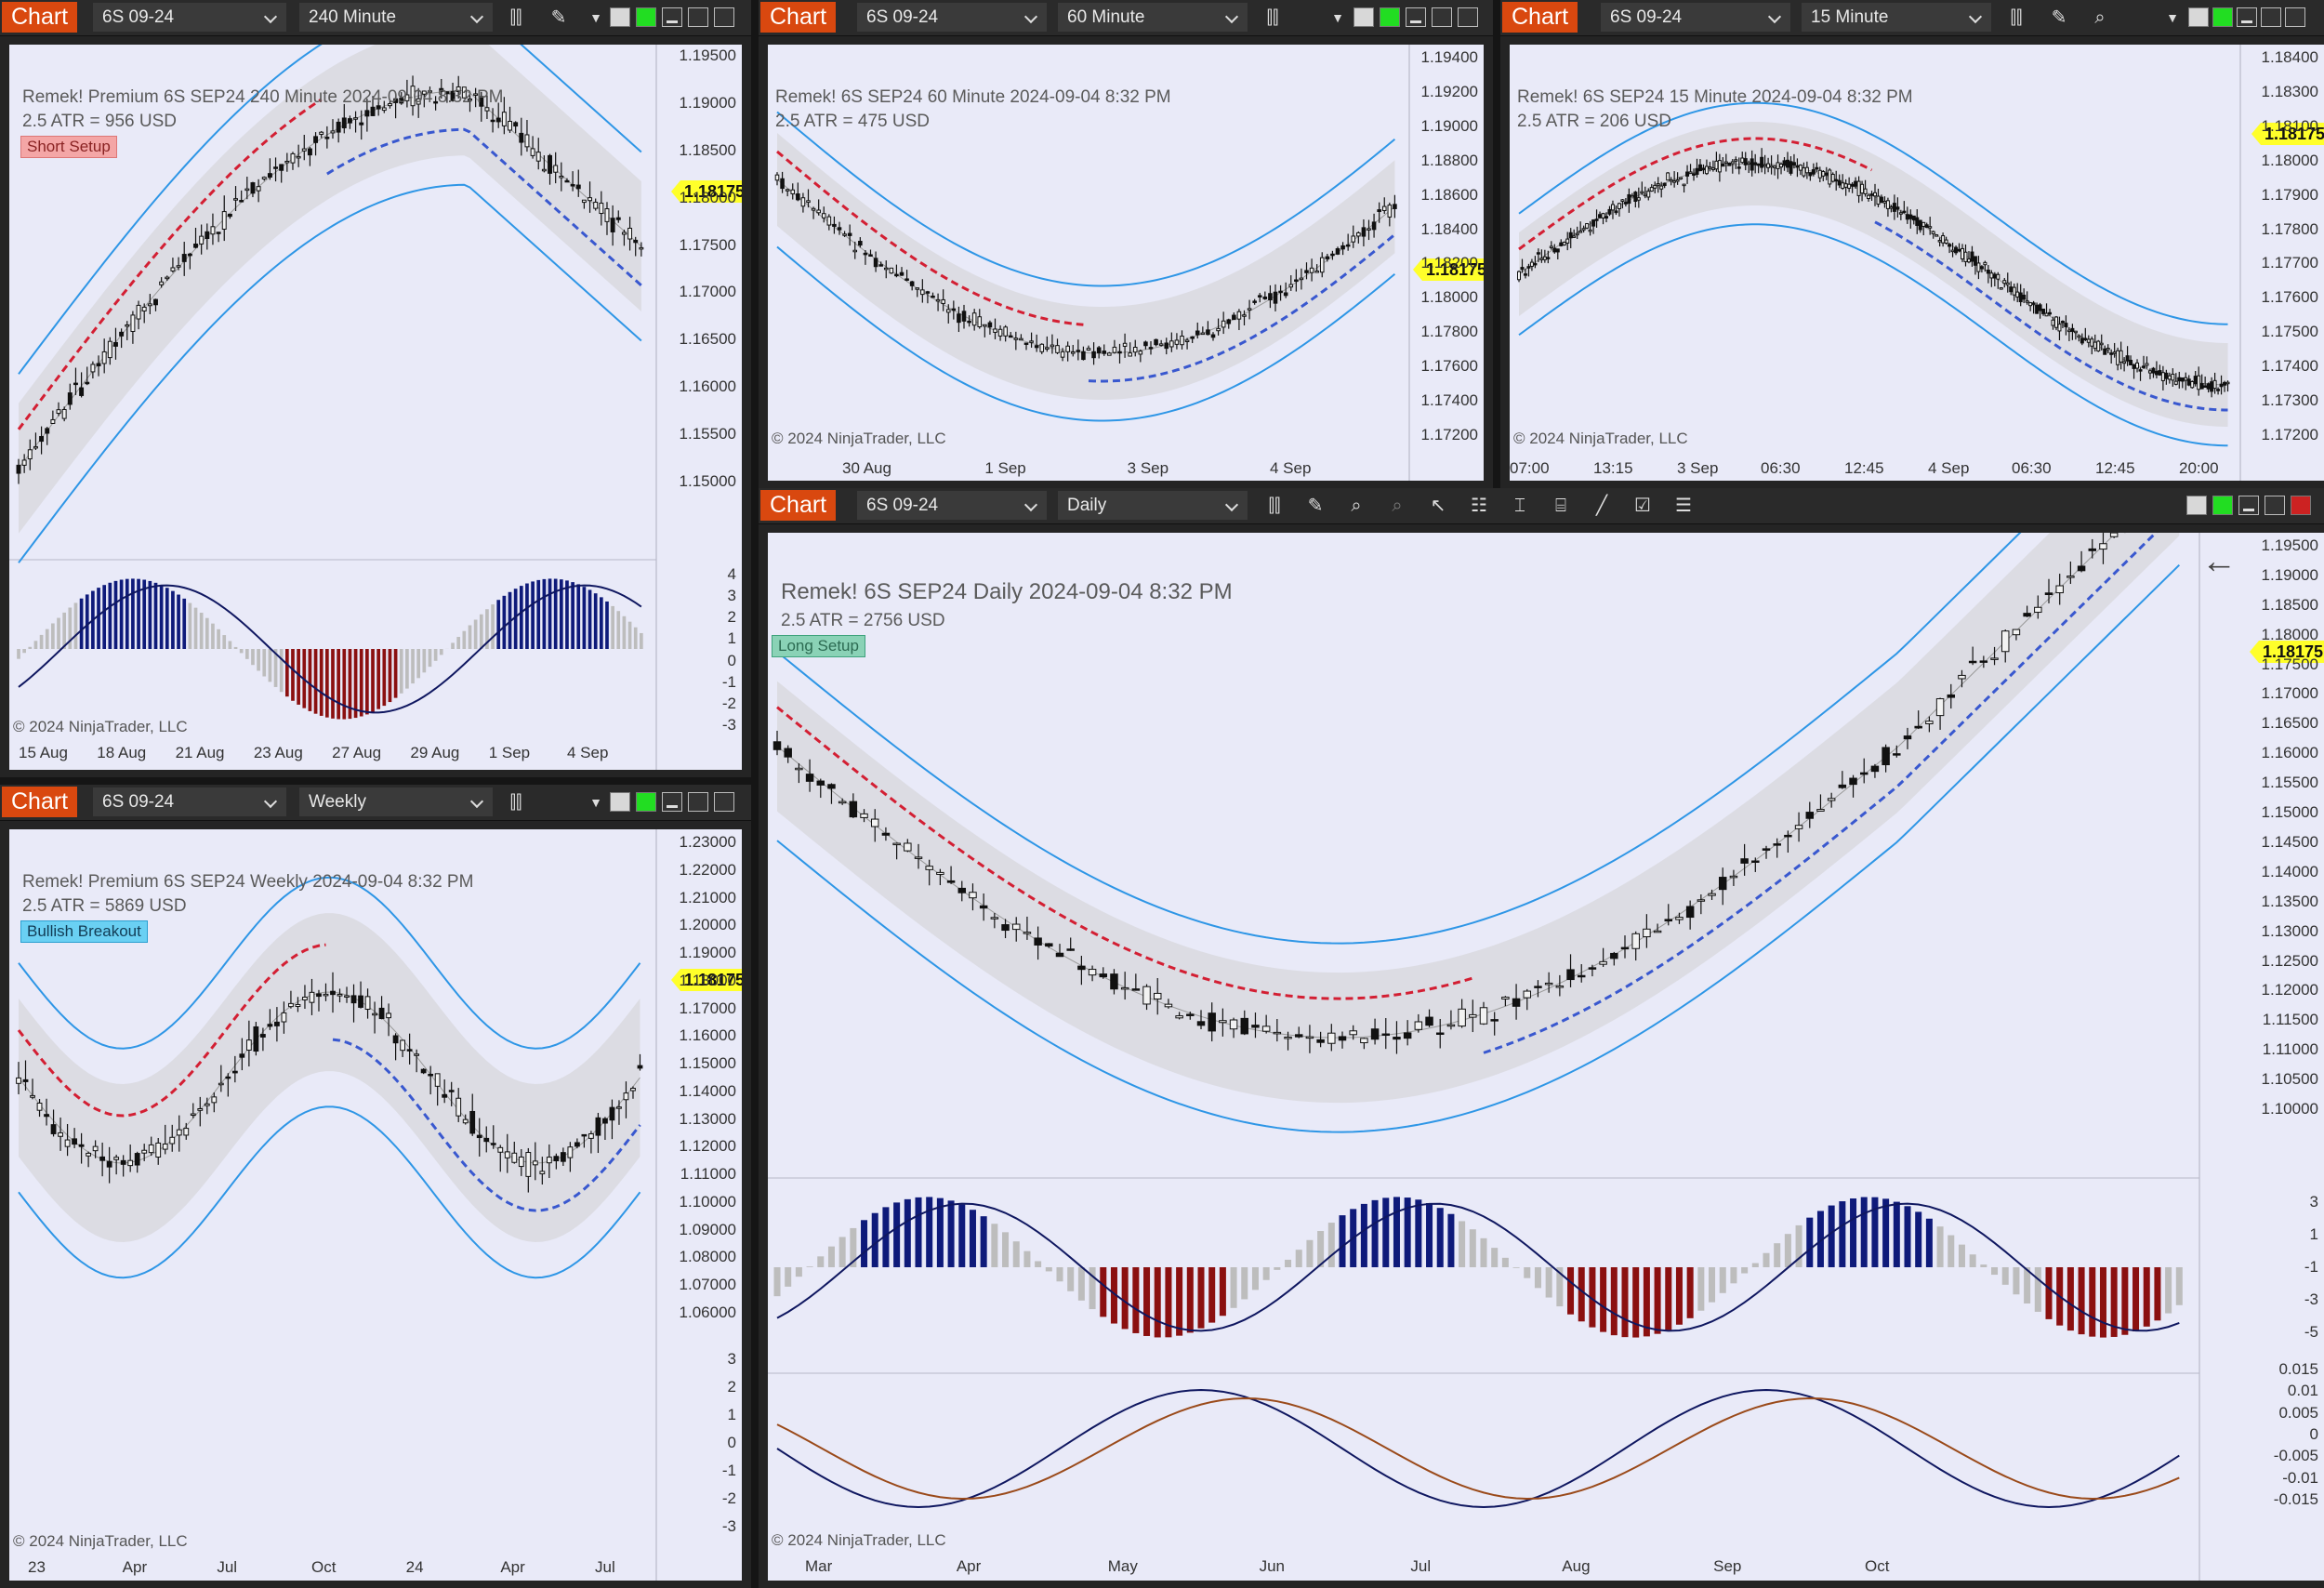  What do you see at coordinates (396, 801) in the screenshot?
I see `interval-selector: Weekly` at bounding box center [396, 801].